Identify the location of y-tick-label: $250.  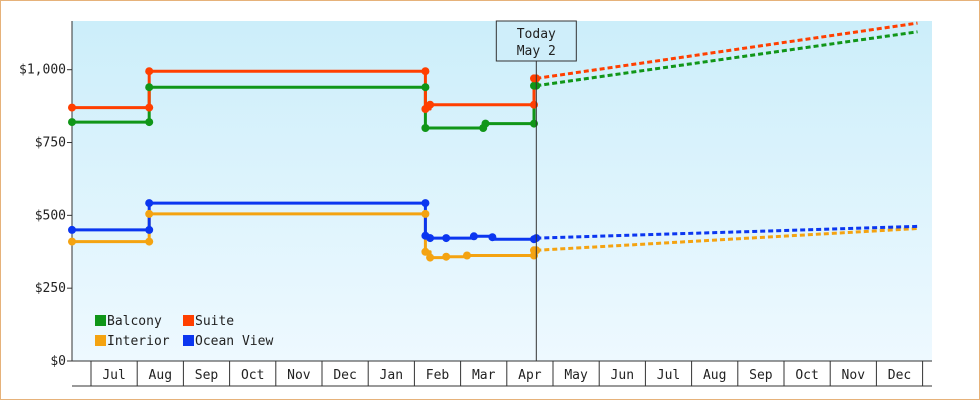
(50, 288).